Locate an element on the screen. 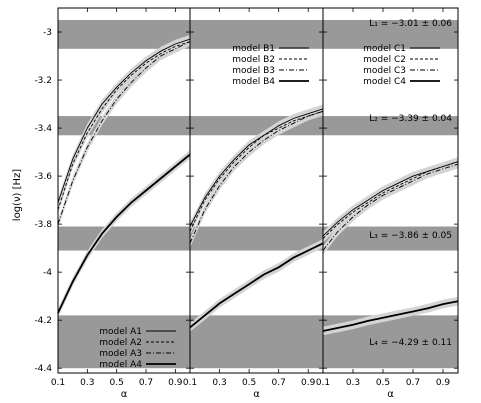 This screenshot has width=481, height=403. series-b1 is located at coordinates (256, 167).